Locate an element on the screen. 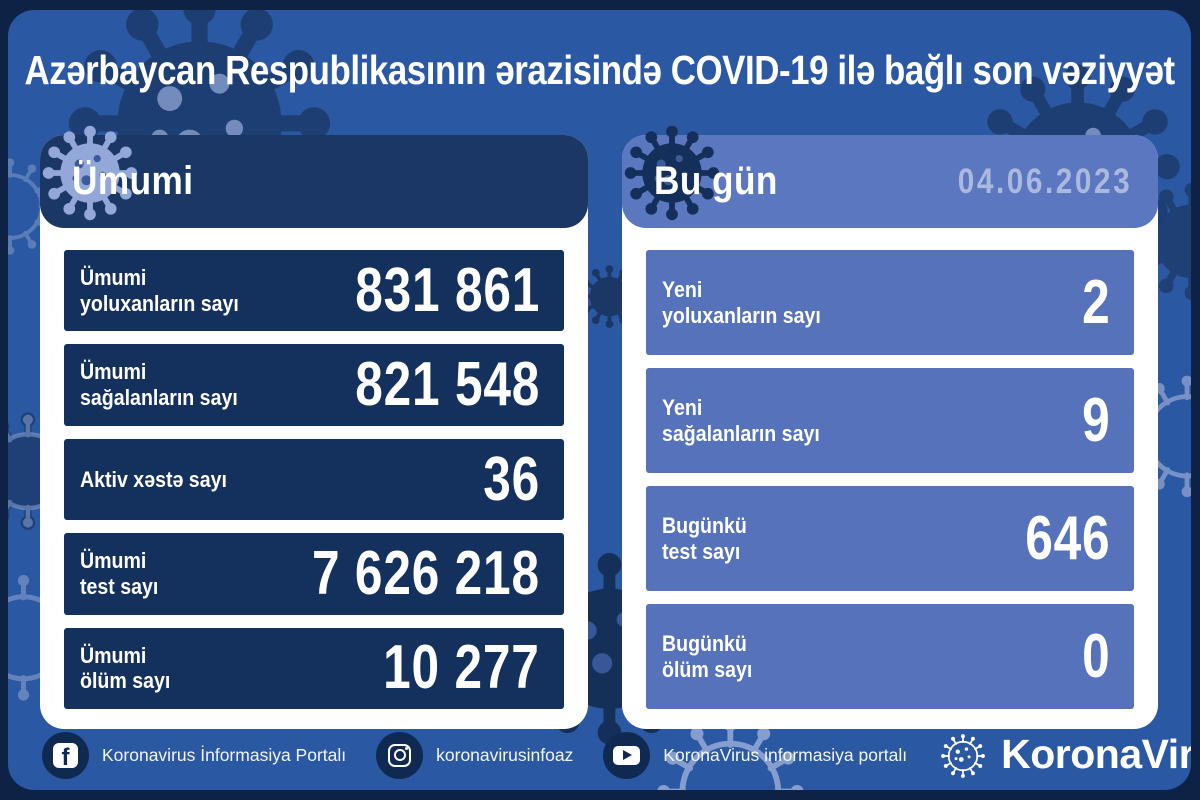 Image resolution: width=1200 pixels, height=800 pixels. today-header-label: Bu gün is located at coordinates (716, 181).